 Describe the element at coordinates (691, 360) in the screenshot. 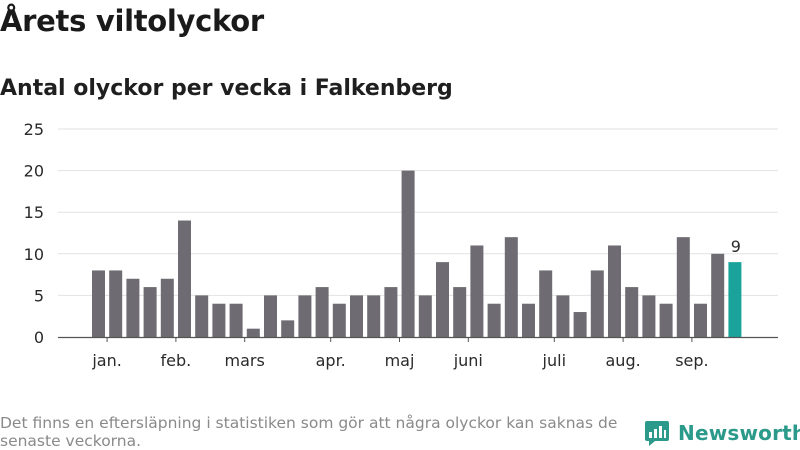

I see `month-label: sep.` at that location.